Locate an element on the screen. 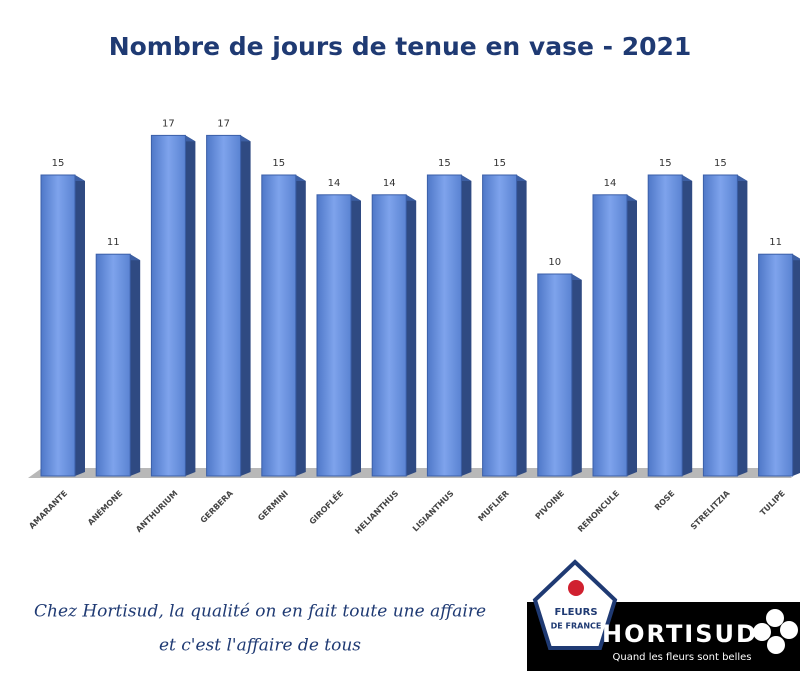  x-tick-label: AMARANTE is located at coordinates (48, 510).